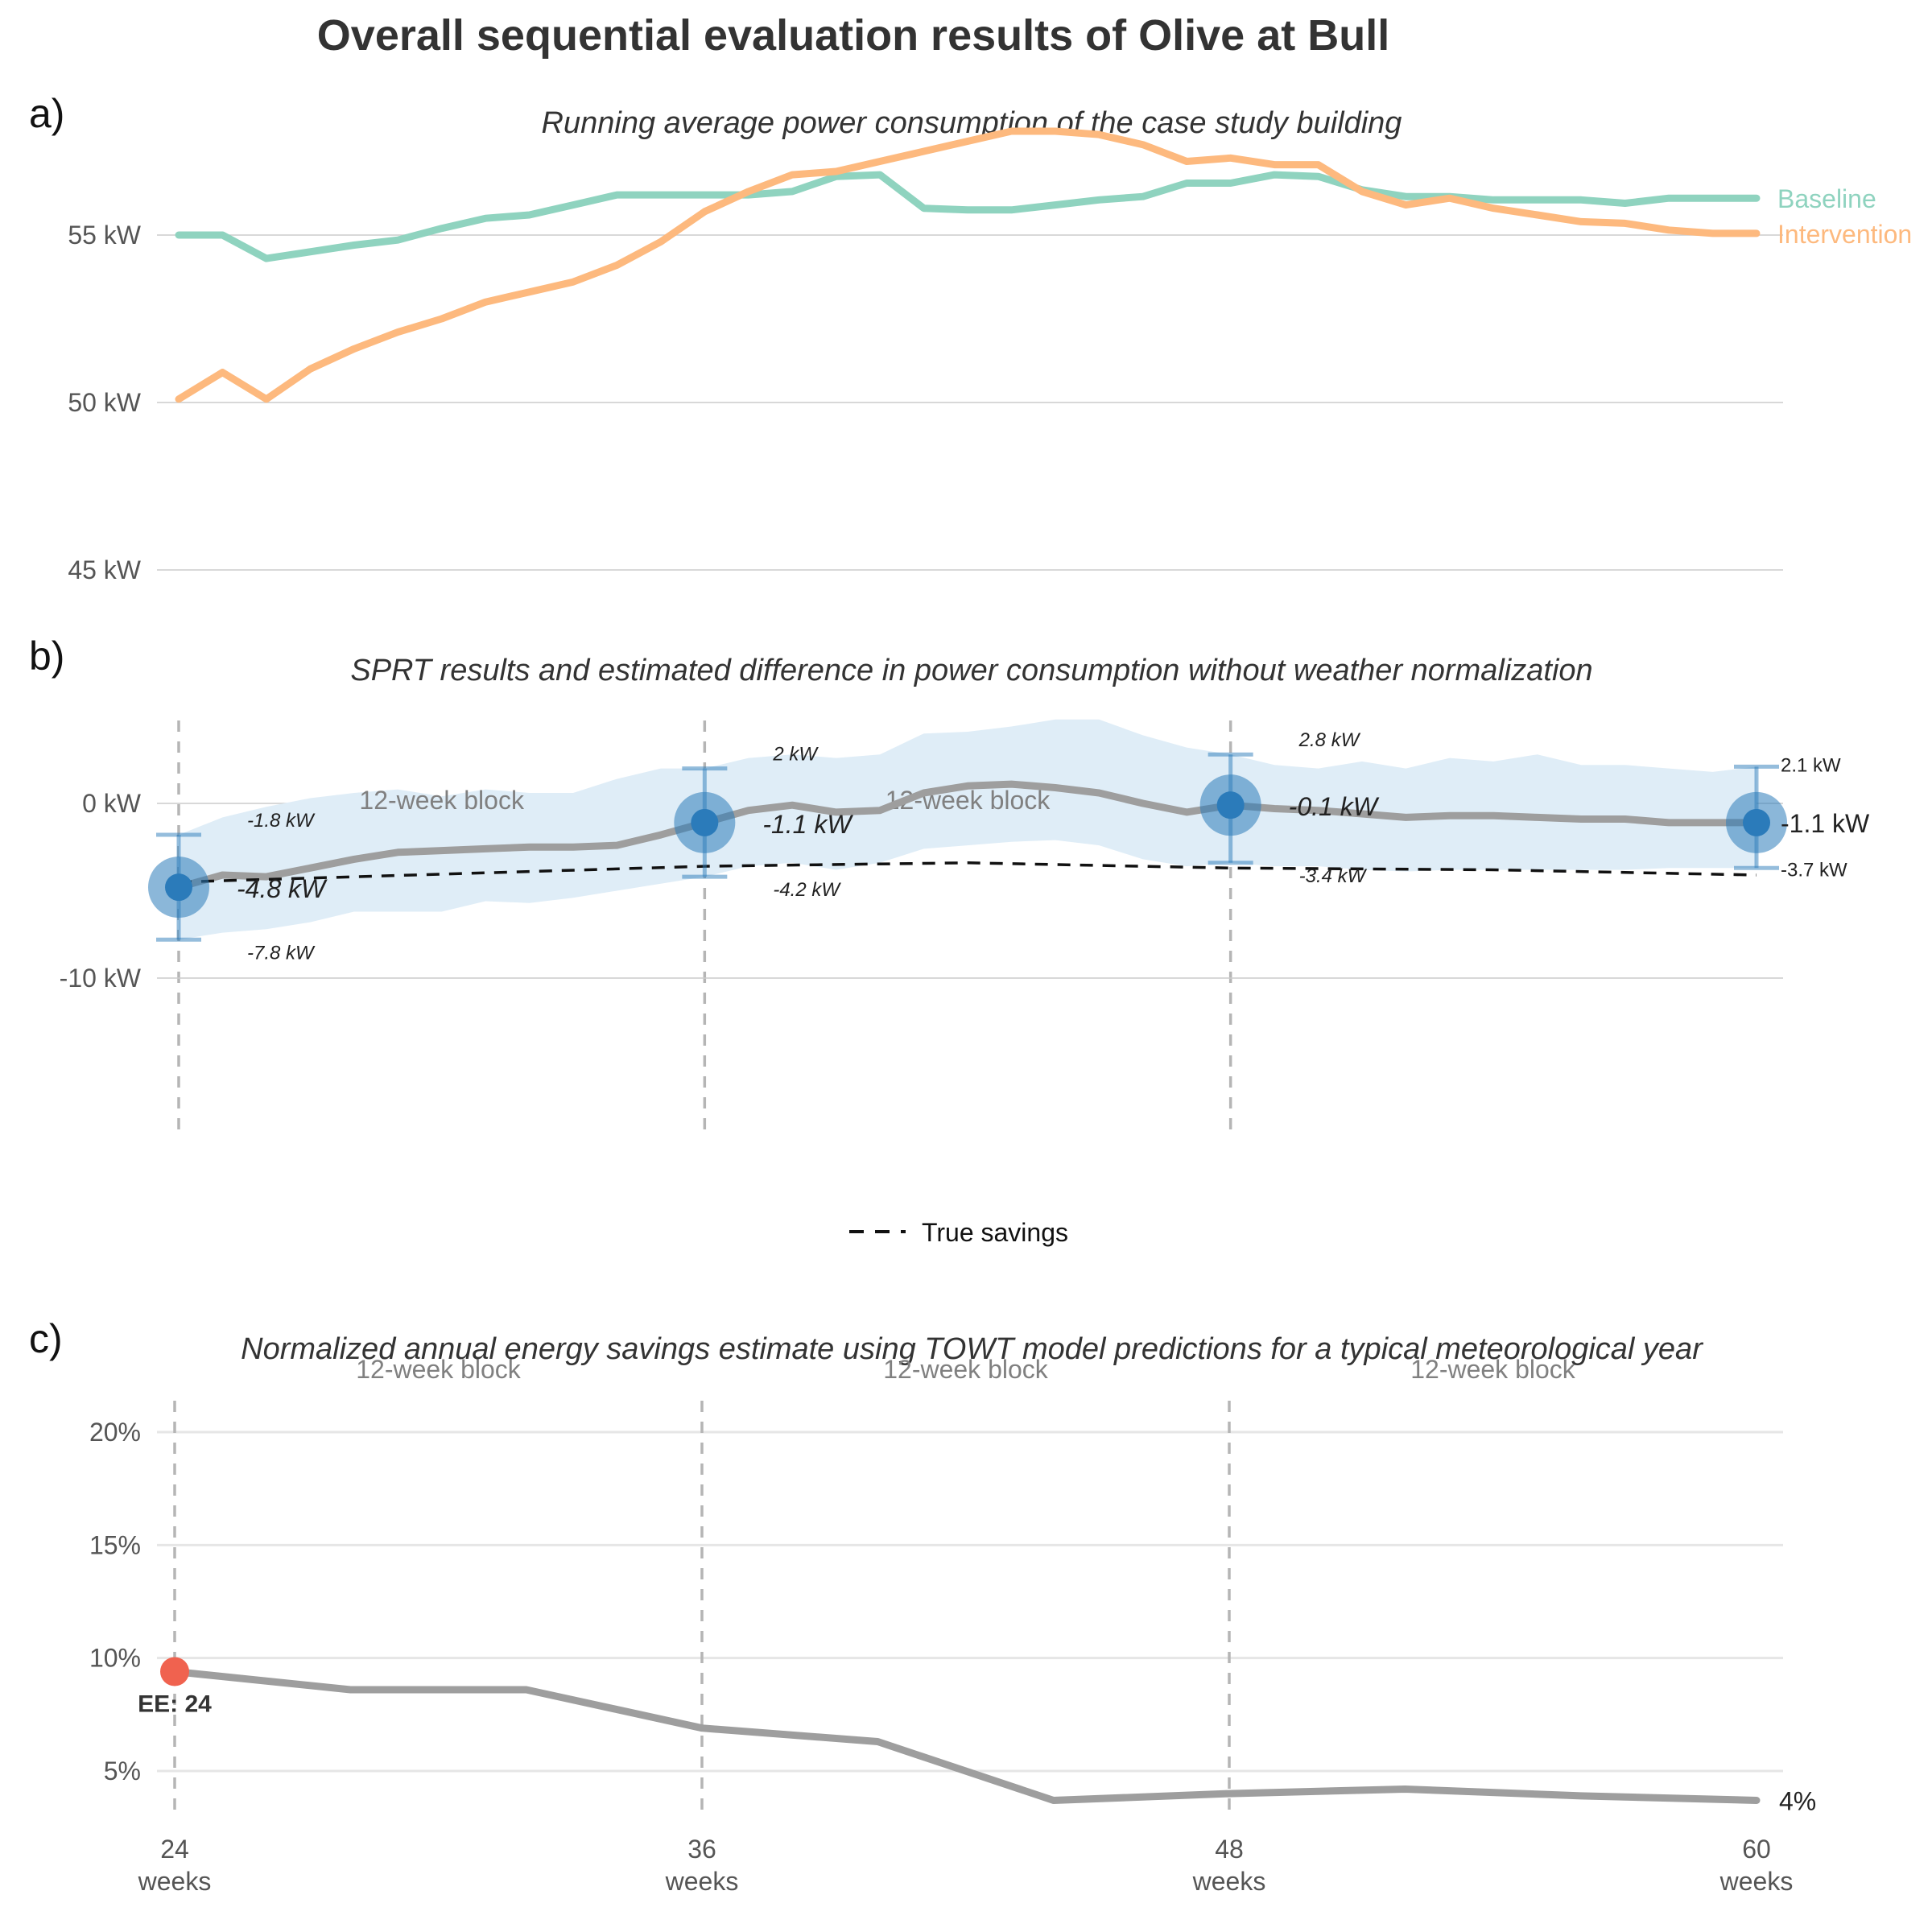 The image size is (1932, 1932). What do you see at coordinates (281, 821) in the screenshot?
I see `checkpoint-upper-label: -1.8 kW` at bounding box center [281, 821].